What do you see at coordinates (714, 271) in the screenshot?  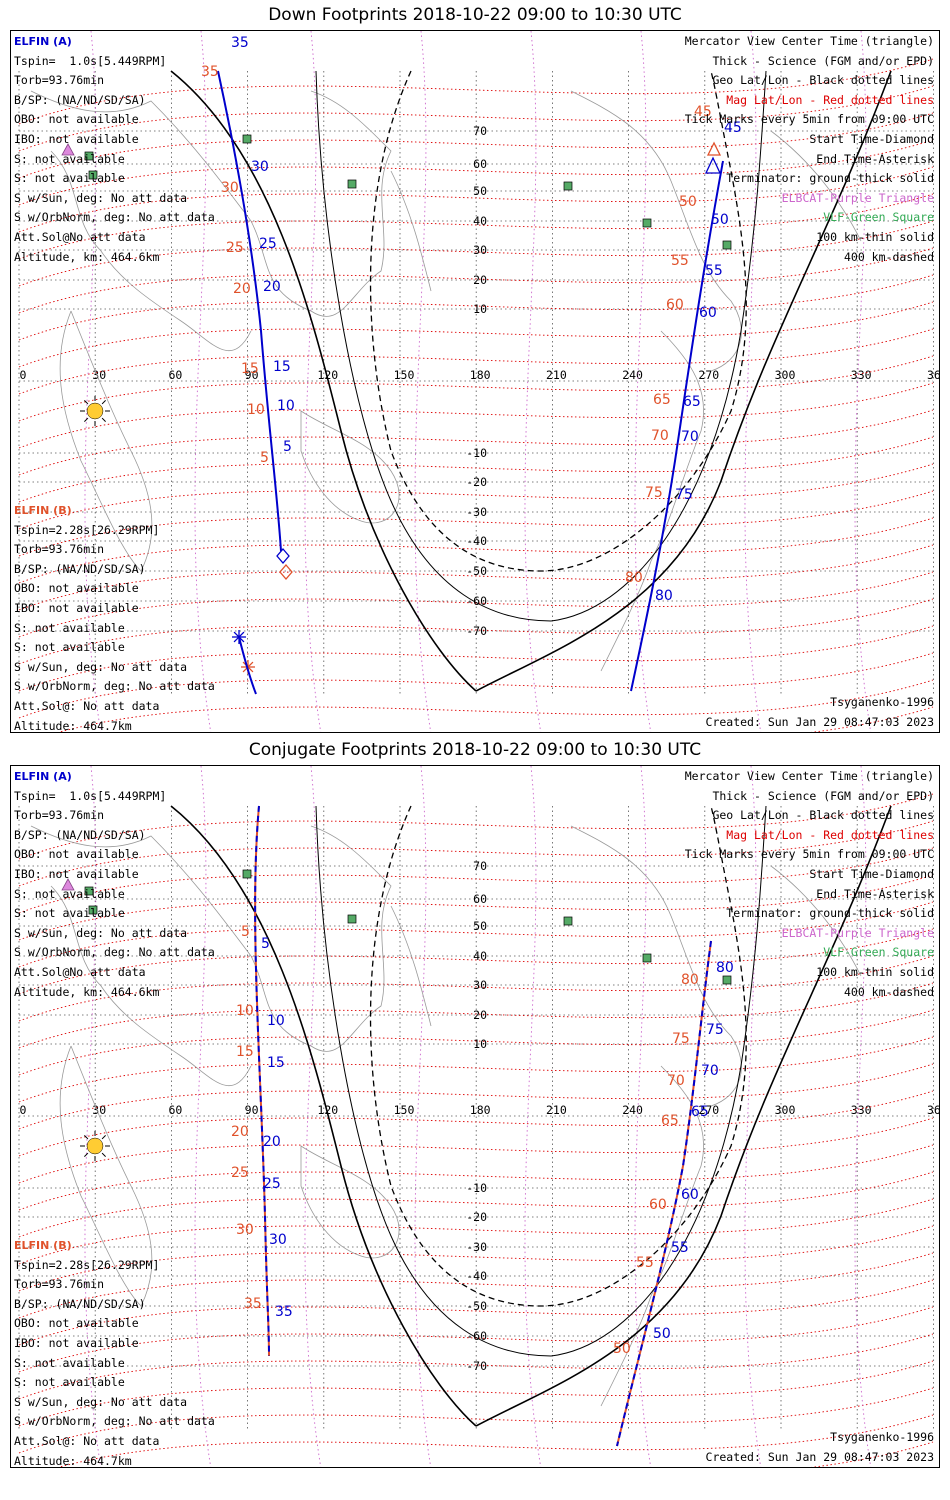 I see `tick-time-label: 55` at bounding box center [714, 271].